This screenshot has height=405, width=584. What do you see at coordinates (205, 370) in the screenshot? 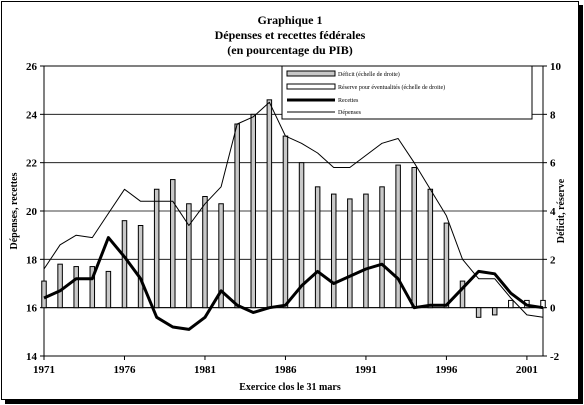
I see `x-tick-label: 1981` at bounding box center [205, 370].